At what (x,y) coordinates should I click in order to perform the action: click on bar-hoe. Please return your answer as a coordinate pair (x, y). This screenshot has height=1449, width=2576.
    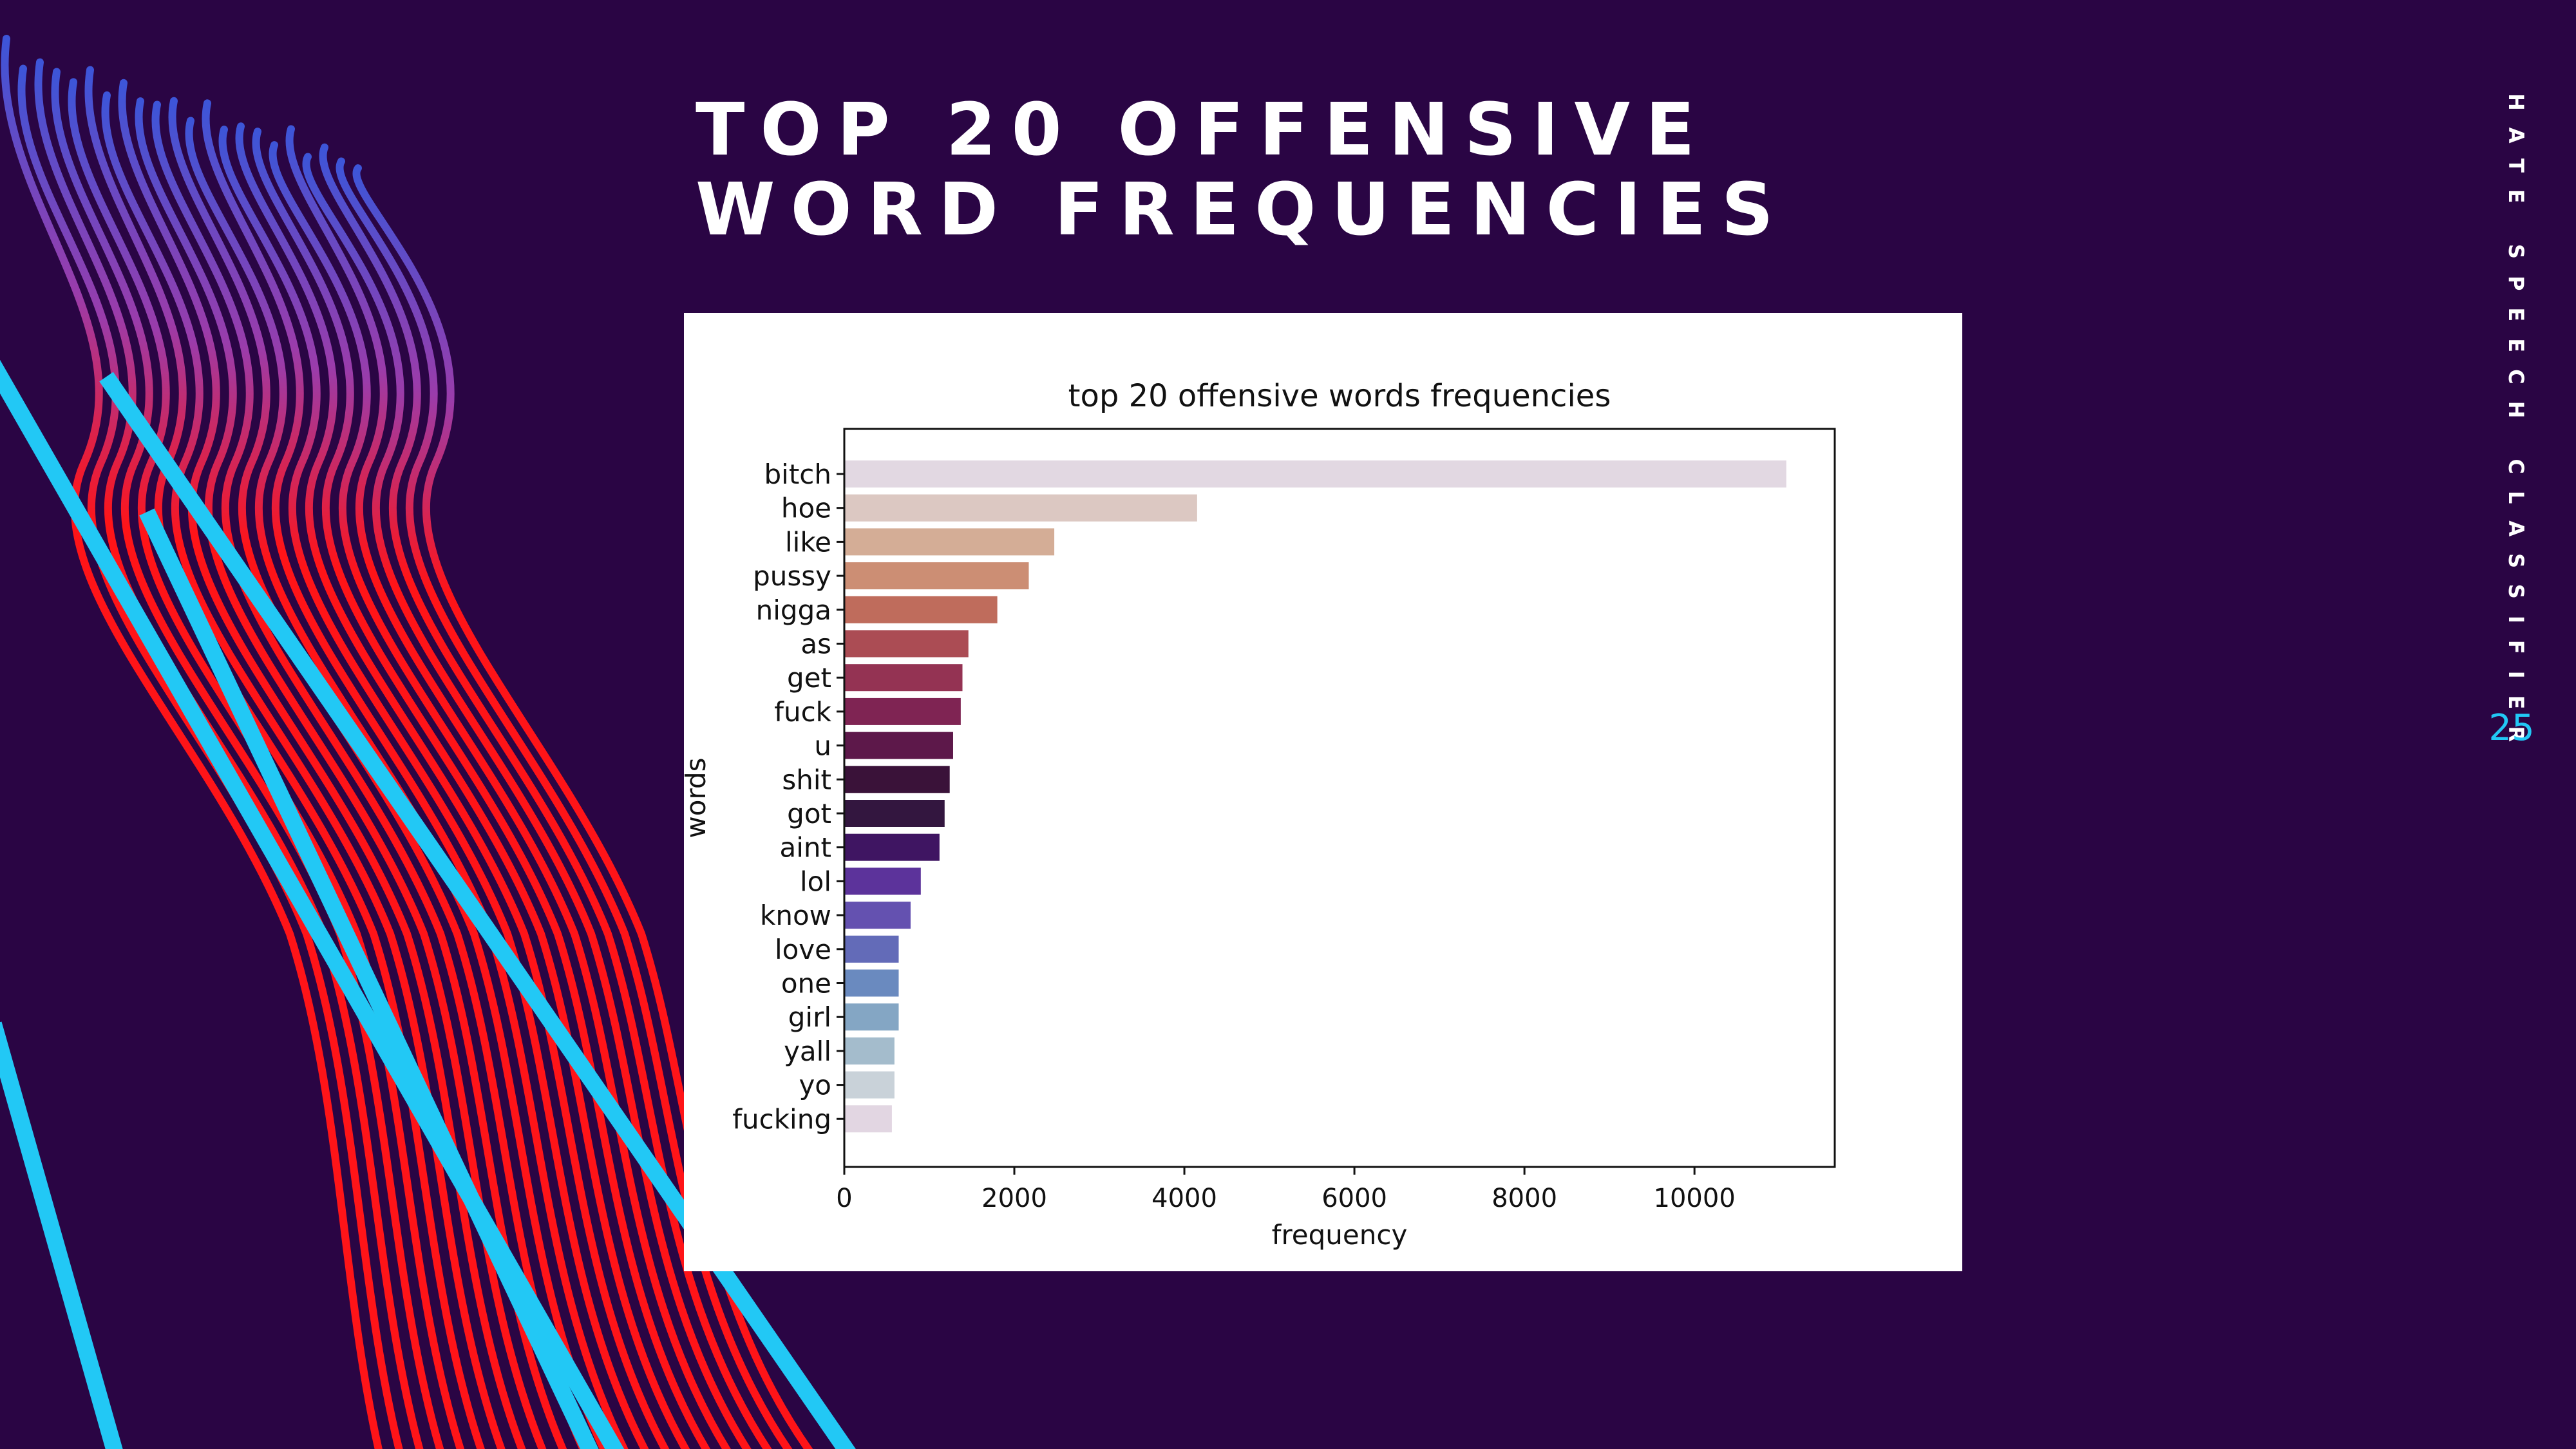
    Looking at the image, I should click on (1020, 508).